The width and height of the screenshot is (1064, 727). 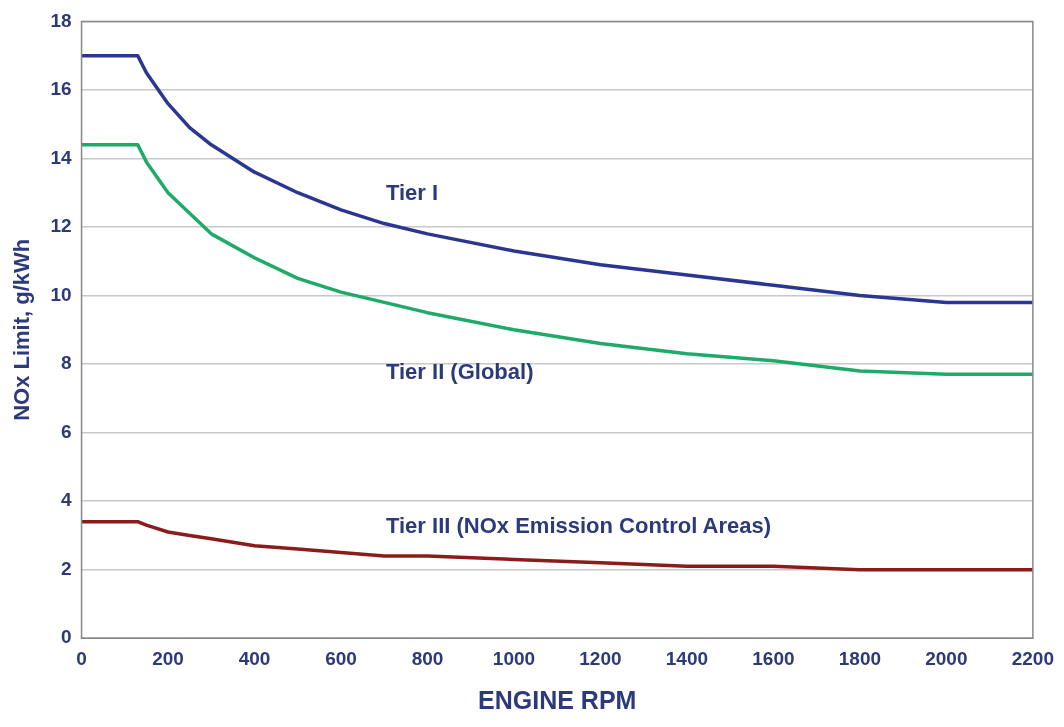 I want to click on x-tick-label: 1600, so click(x=773, y=658).